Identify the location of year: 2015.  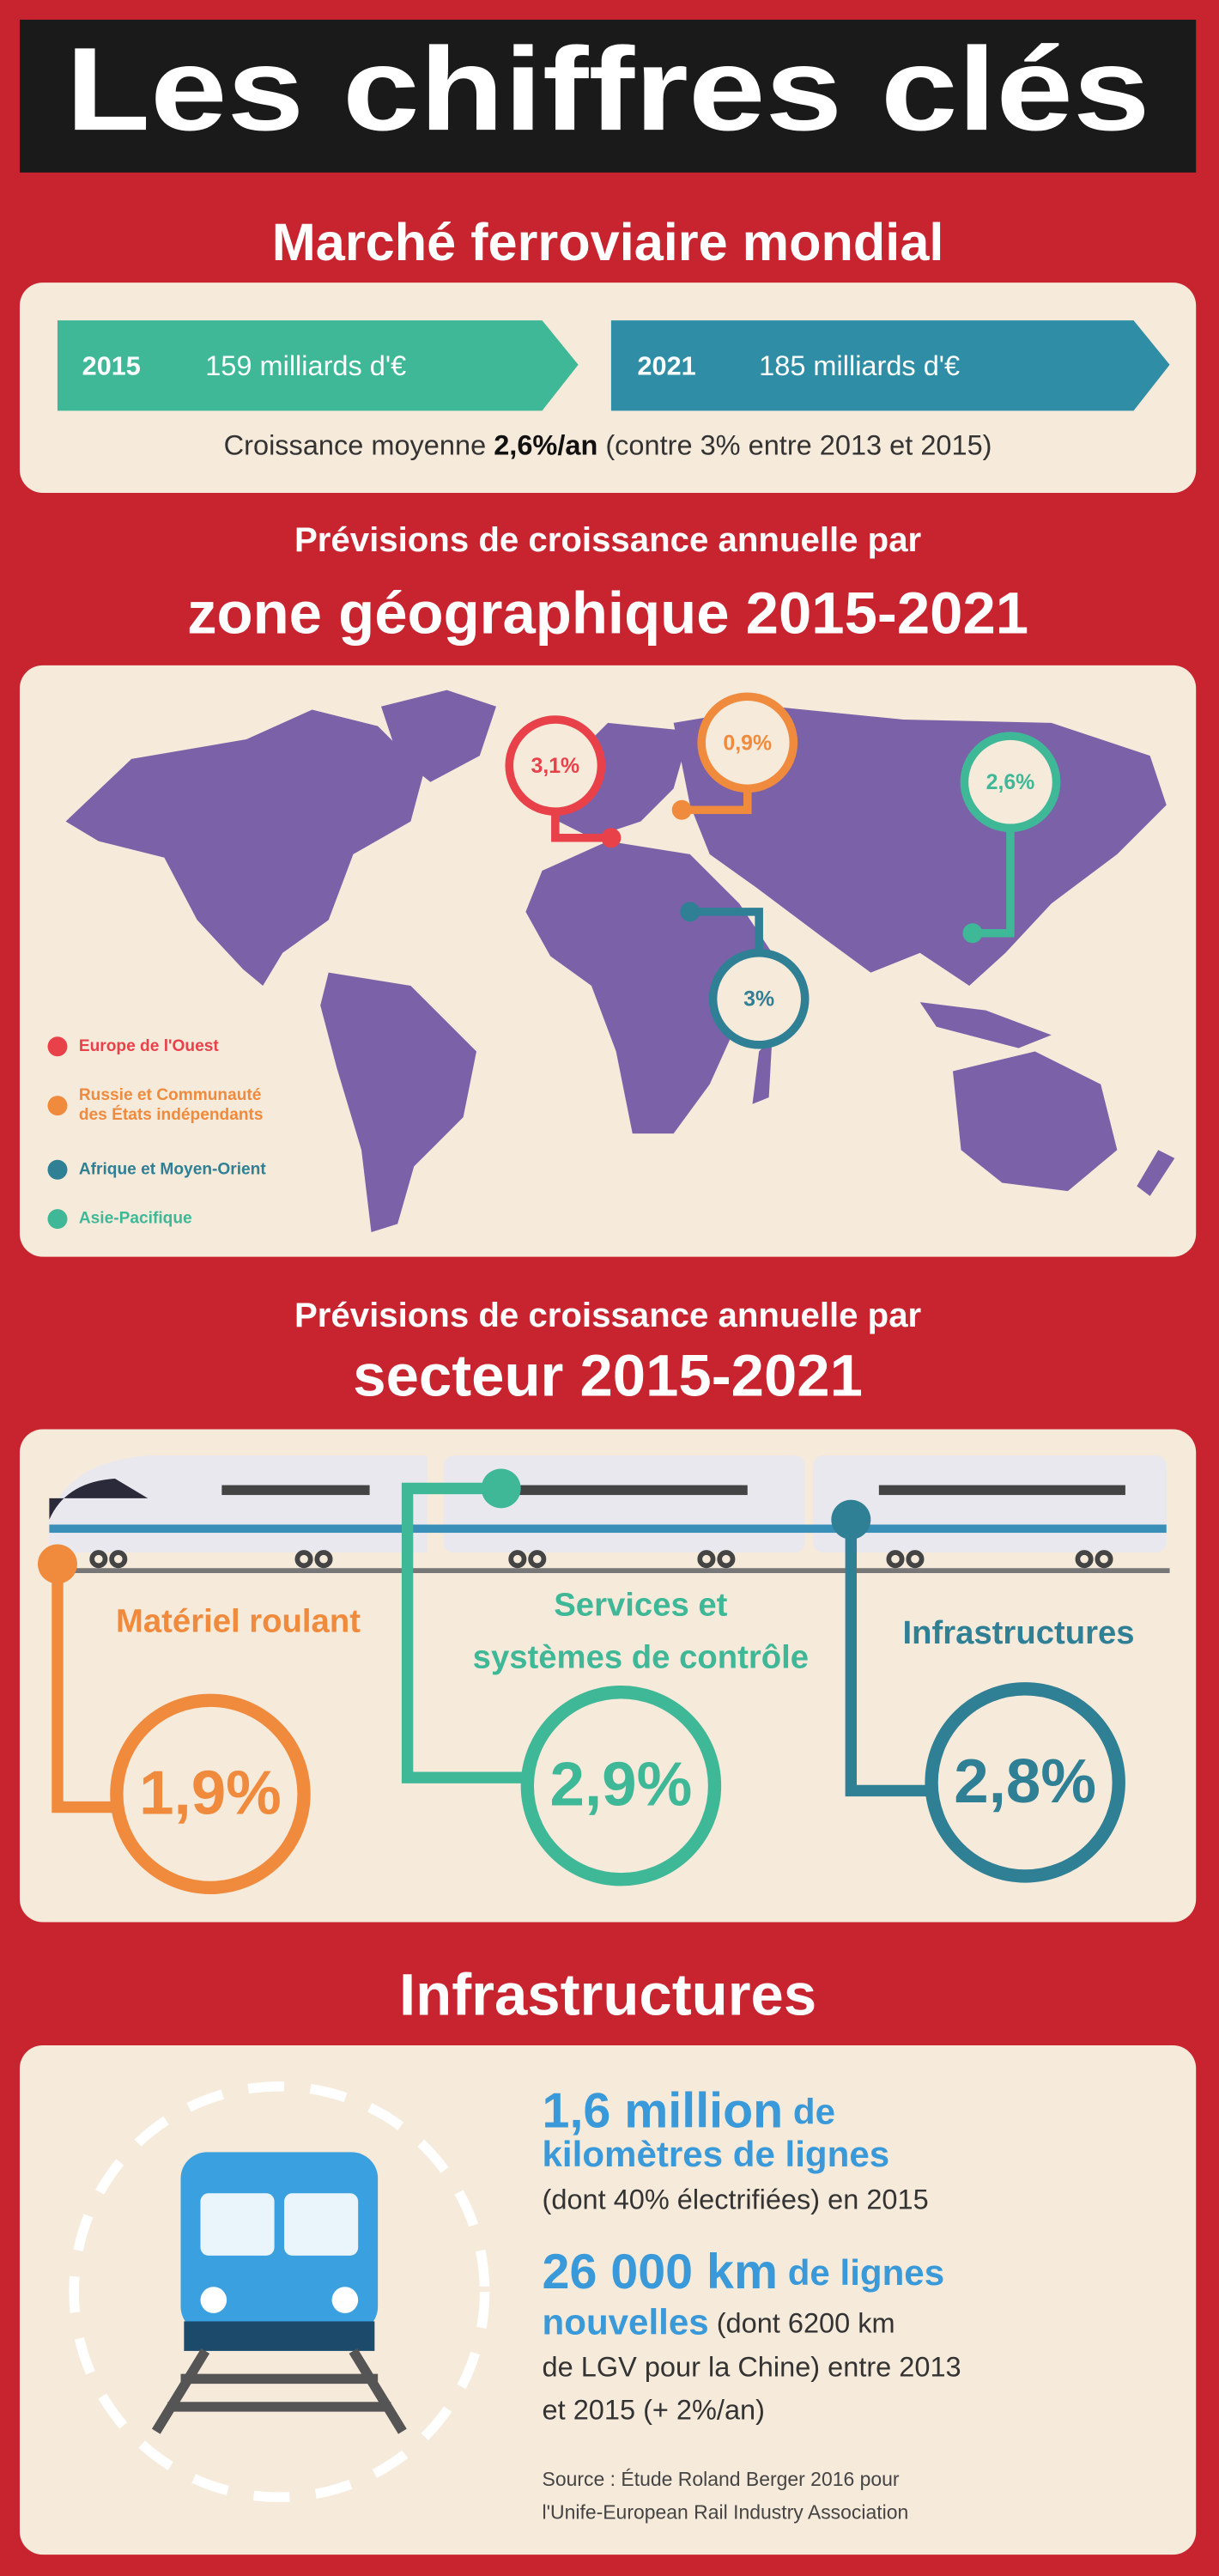
(111, 366).